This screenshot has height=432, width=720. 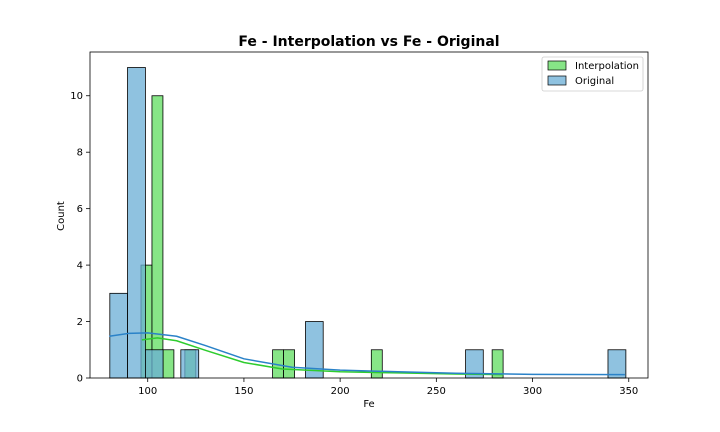 I want to click on x-tick-label: 150, so click(x=243, y=391).